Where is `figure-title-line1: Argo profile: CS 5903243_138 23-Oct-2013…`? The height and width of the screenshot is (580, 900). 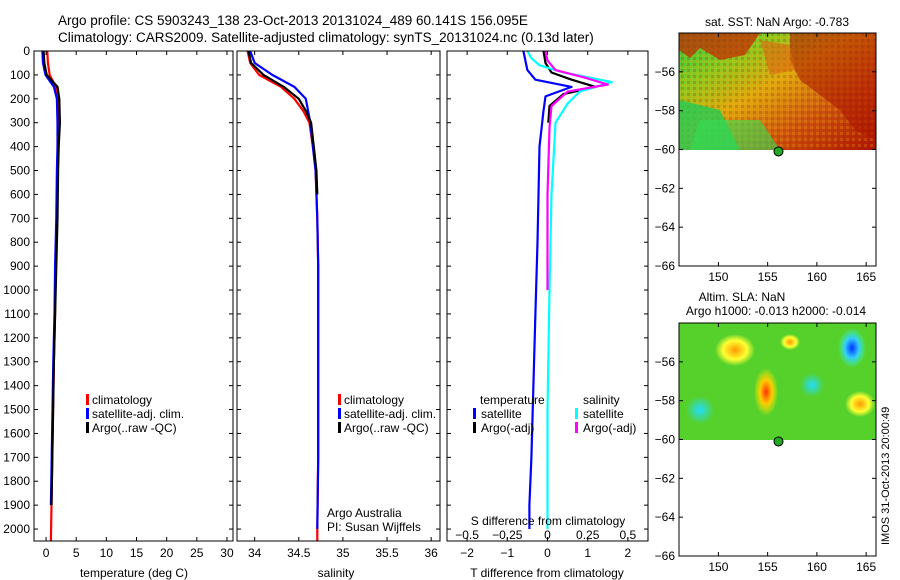
figure-title-line1: Argo profile: CS 5903243_138 23-Oct-2013… is located at coordinates (293, 20).